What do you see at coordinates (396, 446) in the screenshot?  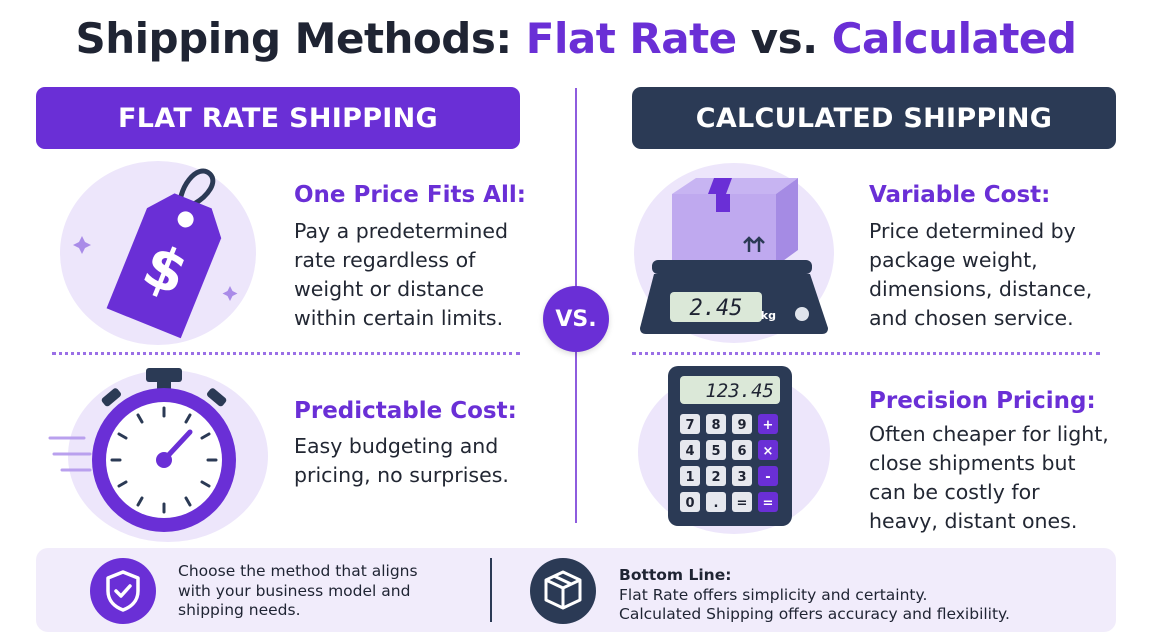 I see `text-line: Easy budgeting and` at bounding box center [396, 446].